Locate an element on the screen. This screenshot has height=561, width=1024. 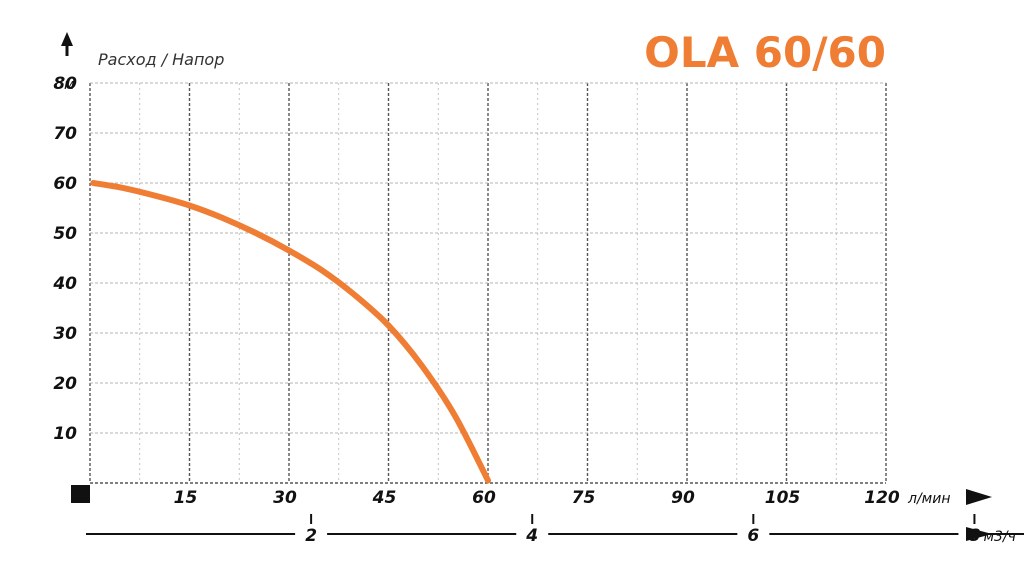
x-unit-label: л/мин is located at coordinates (928, 499).